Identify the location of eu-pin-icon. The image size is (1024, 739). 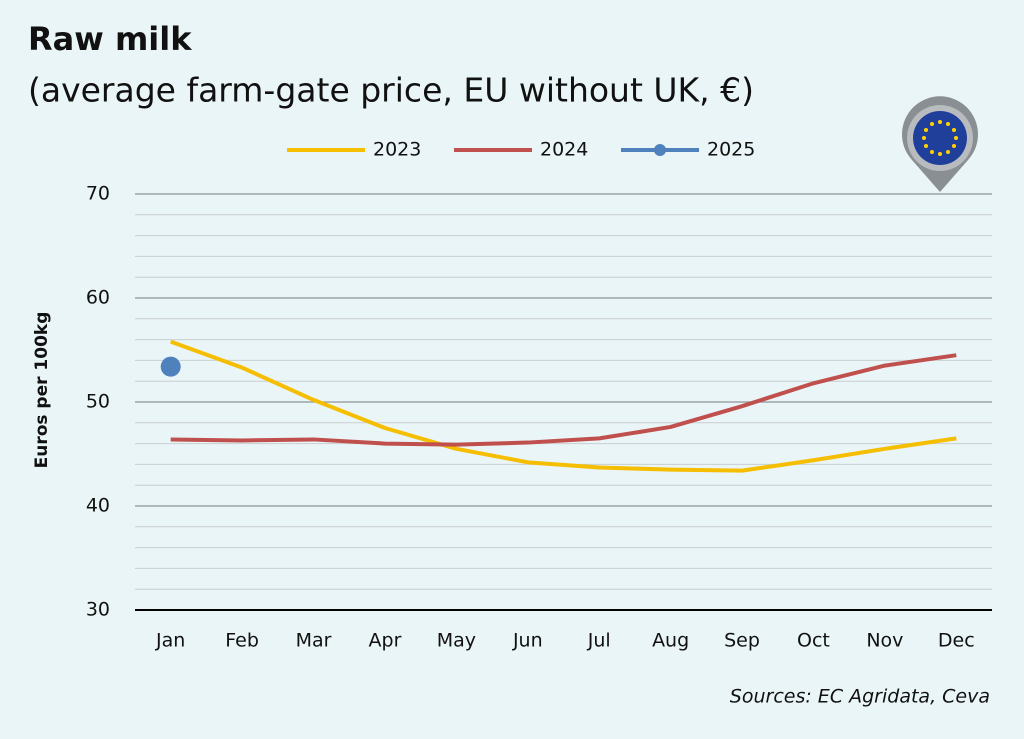
(940, 144).